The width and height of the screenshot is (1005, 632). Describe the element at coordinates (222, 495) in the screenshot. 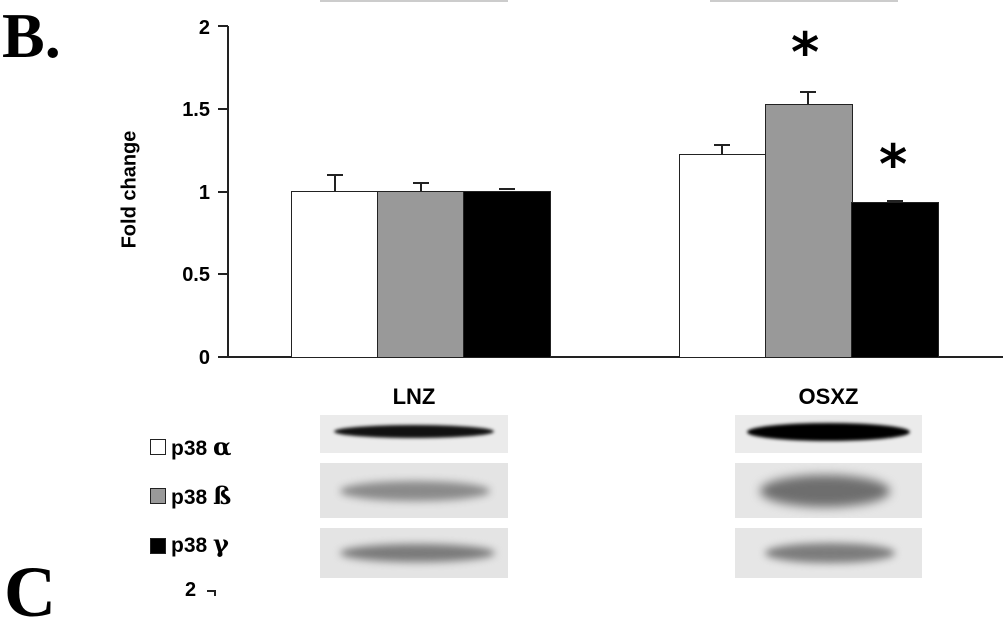

I see `legend-greek-beta: ß` at that location.